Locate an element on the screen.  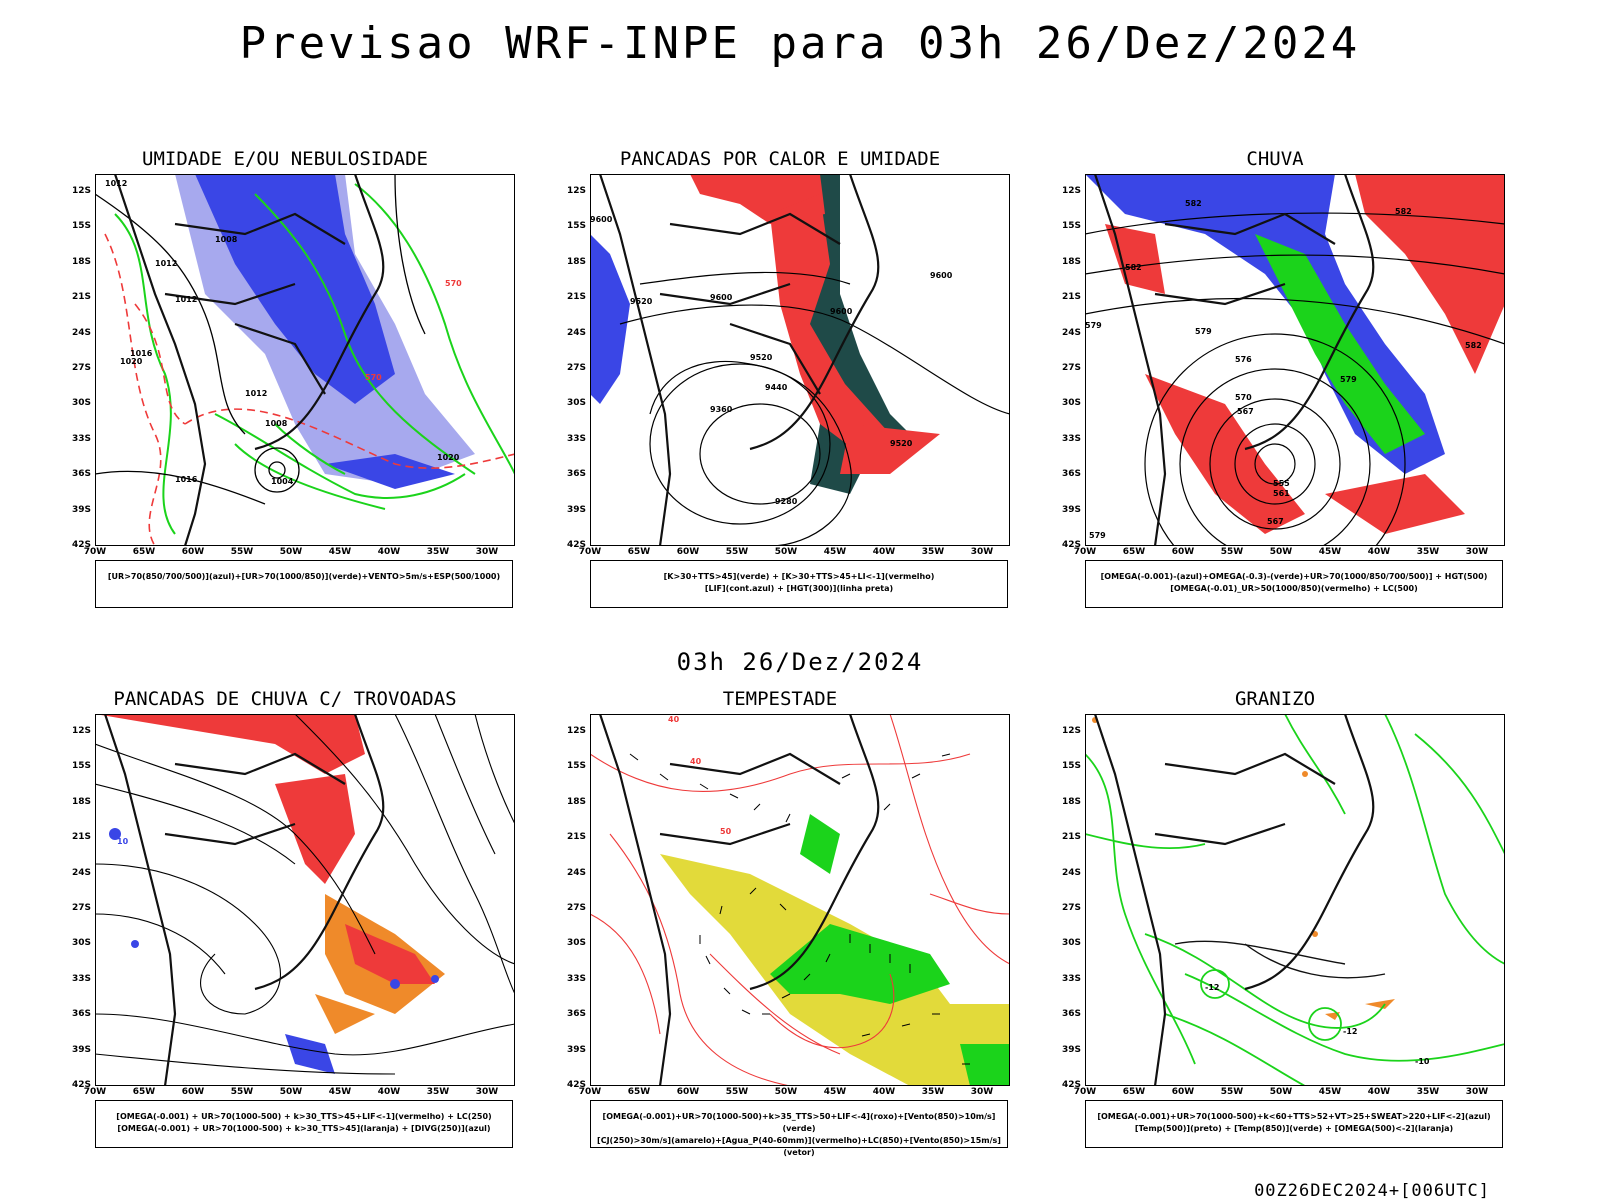
green-omega-area is located at coordinates (1340, 344).